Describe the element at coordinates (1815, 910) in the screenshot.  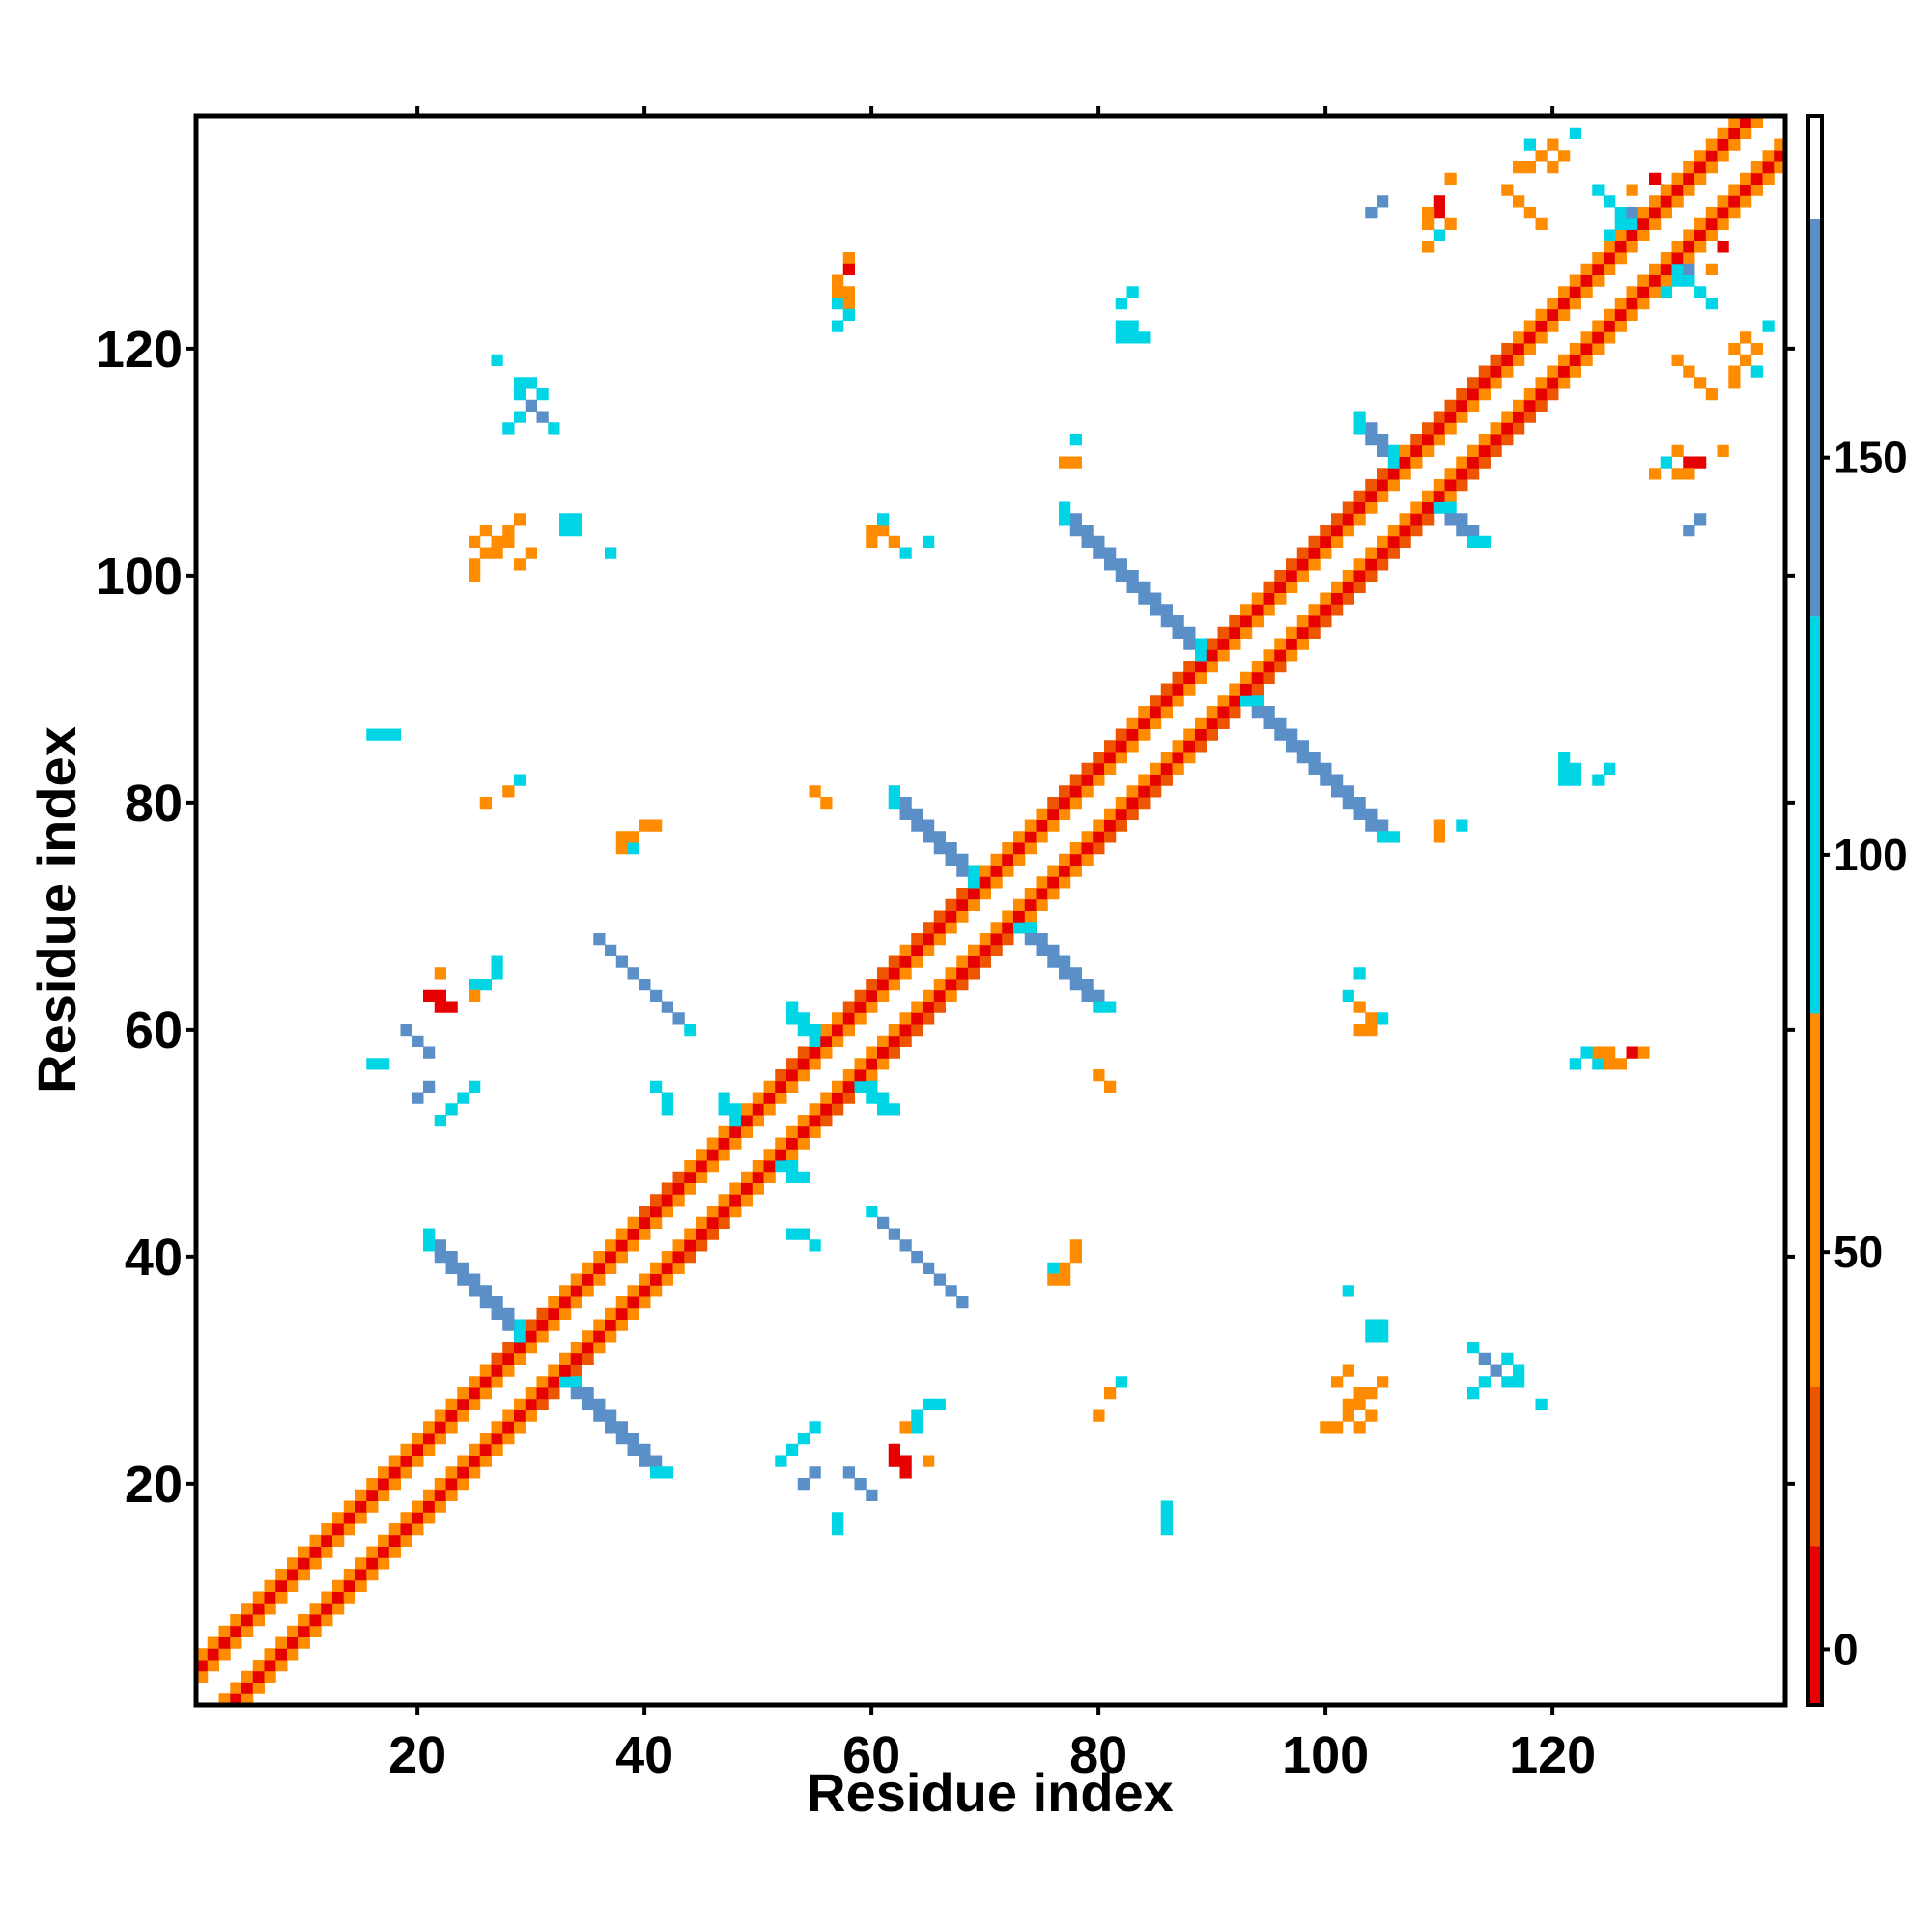
I see `colorbar-frame` at that location.